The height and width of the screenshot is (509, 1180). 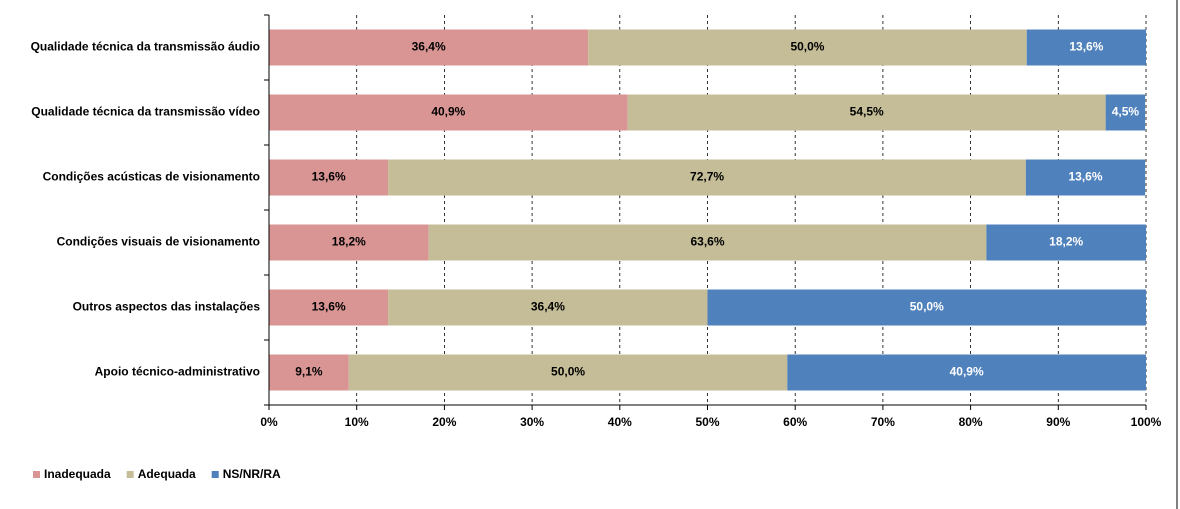 I want to click on y-tick-label: Apoio técnico-administrativo, so click(x=177, y=372).